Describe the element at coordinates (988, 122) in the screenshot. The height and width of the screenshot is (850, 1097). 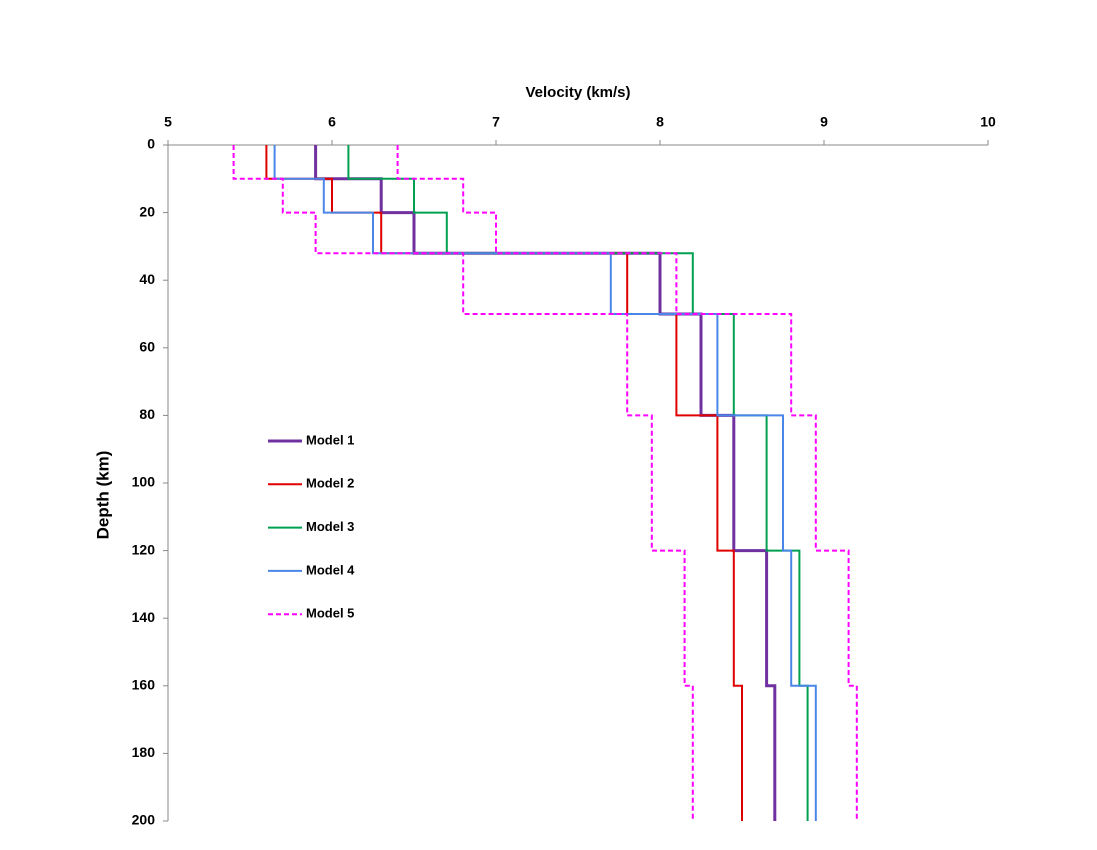
I see `x-tick-label: 10` at that location.